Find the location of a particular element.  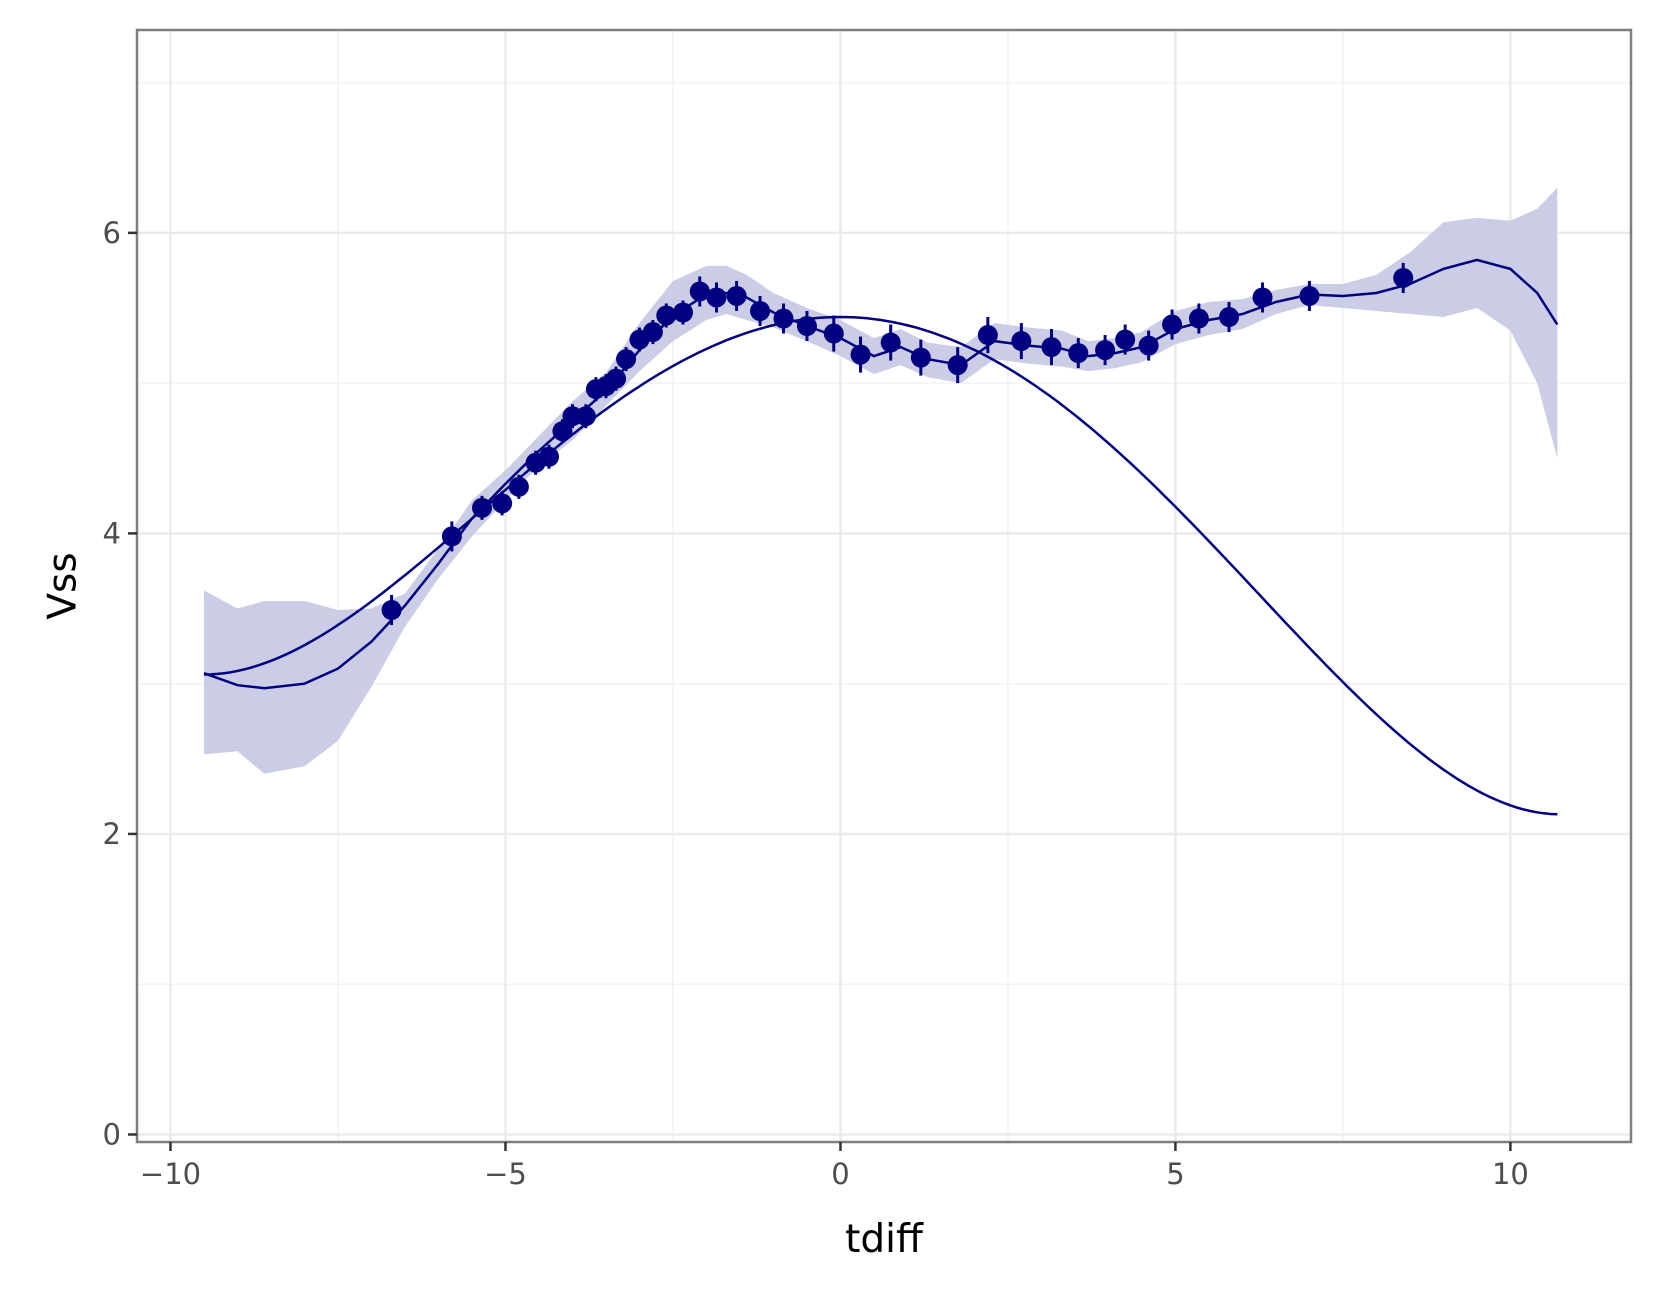

y-tick-label: 0 is located at coordinates (112, 1134).